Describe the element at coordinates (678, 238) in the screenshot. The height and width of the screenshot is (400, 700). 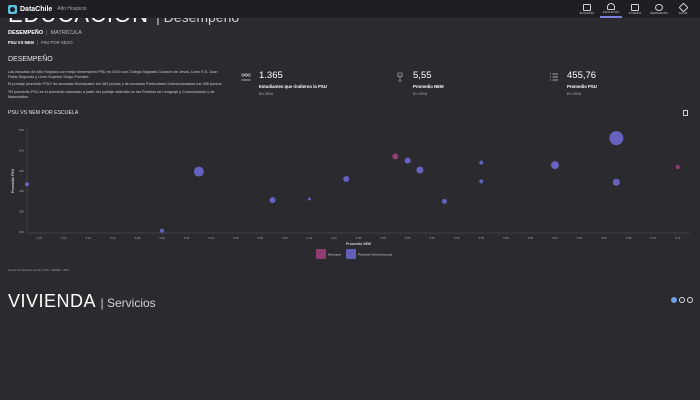
I see `x-tick-label: 5.72` at that location.